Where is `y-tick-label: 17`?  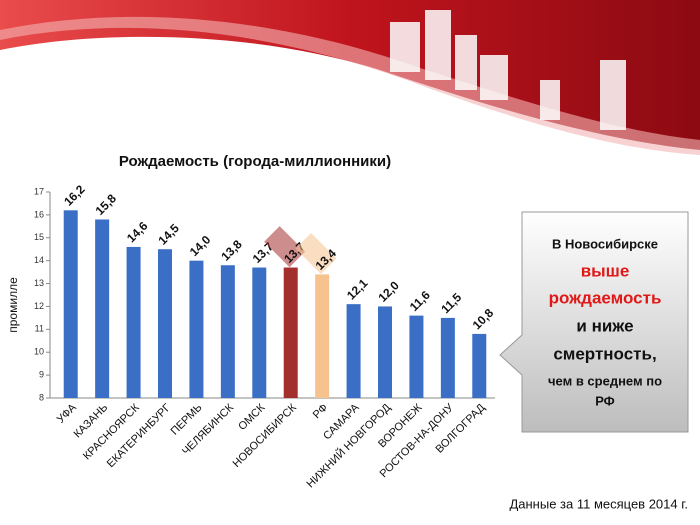 y-tick-label: 17 is located at coordinates (39, 191).